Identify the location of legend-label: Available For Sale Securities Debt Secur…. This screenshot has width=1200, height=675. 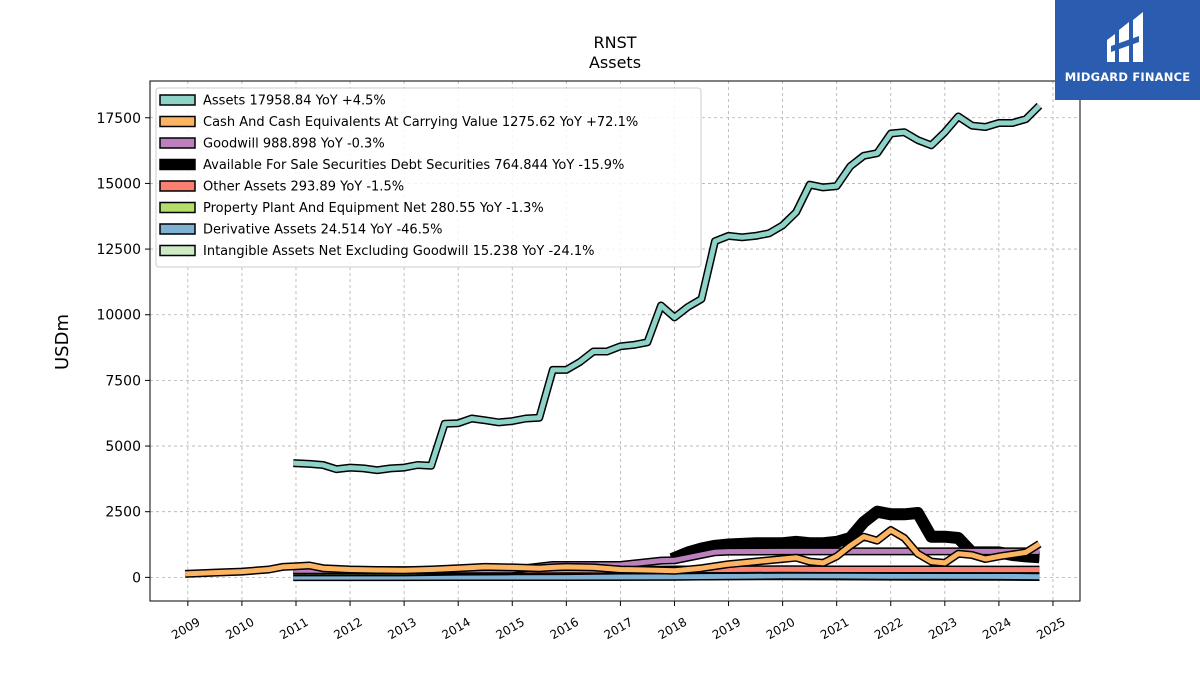
(413, 165).